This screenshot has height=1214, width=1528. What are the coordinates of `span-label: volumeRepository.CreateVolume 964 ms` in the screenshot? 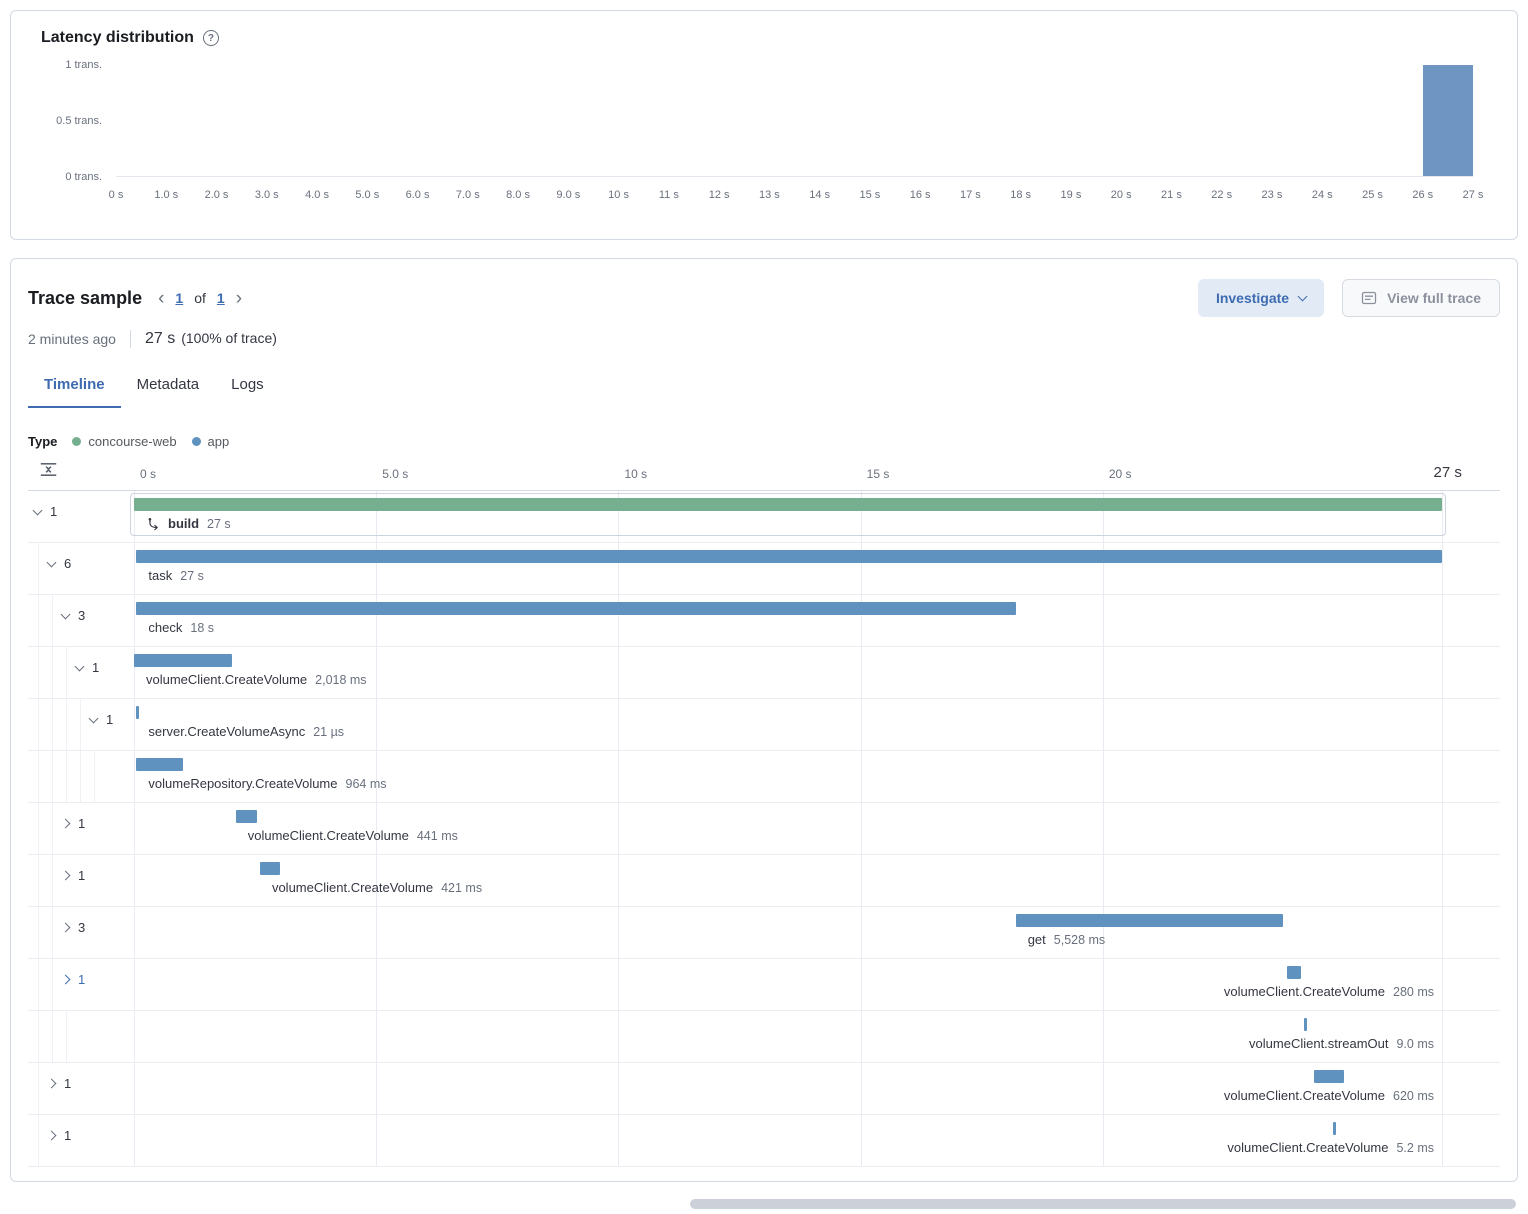 It's located at (267, 783).